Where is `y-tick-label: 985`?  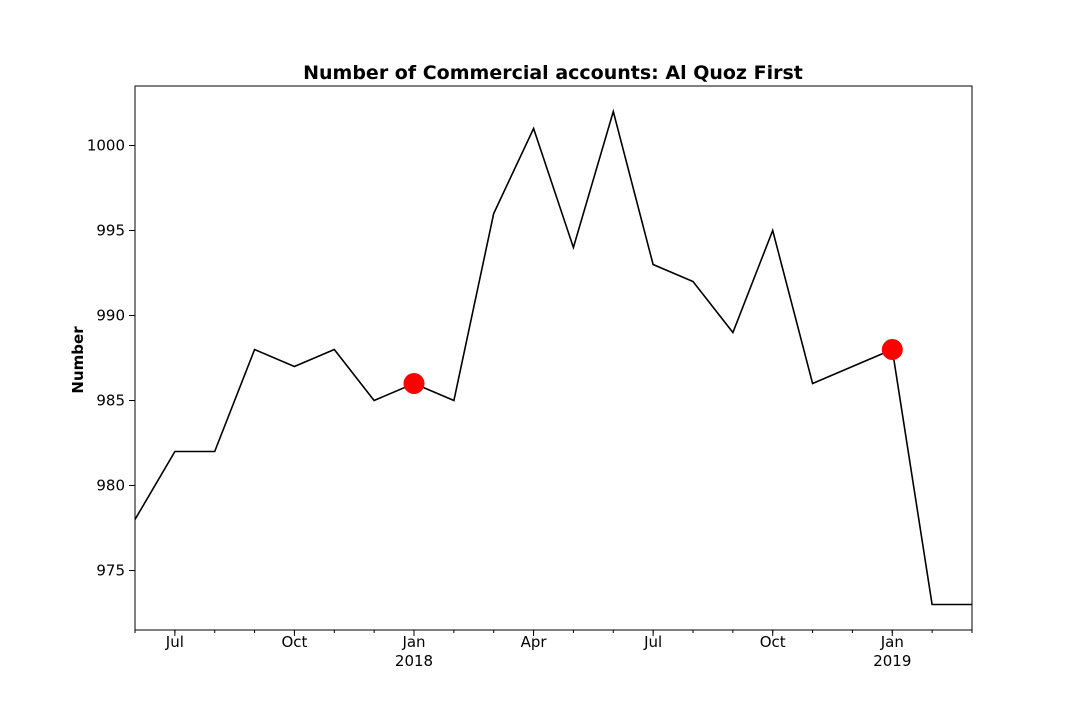
y-tick-label: 985 is located at coordinates (110, 401).